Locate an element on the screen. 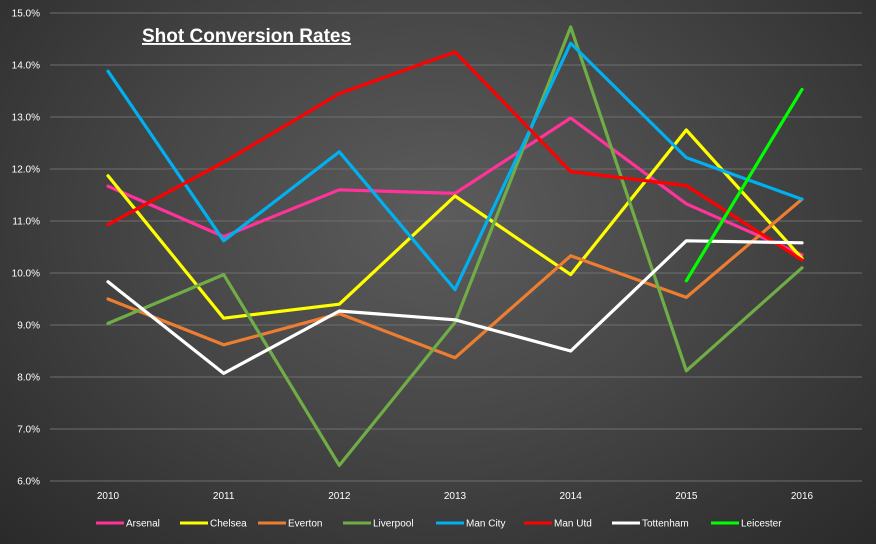 This screenshot has height=544, width=876. y-tick-label: 13.0% is located at coordinates (26, 118).